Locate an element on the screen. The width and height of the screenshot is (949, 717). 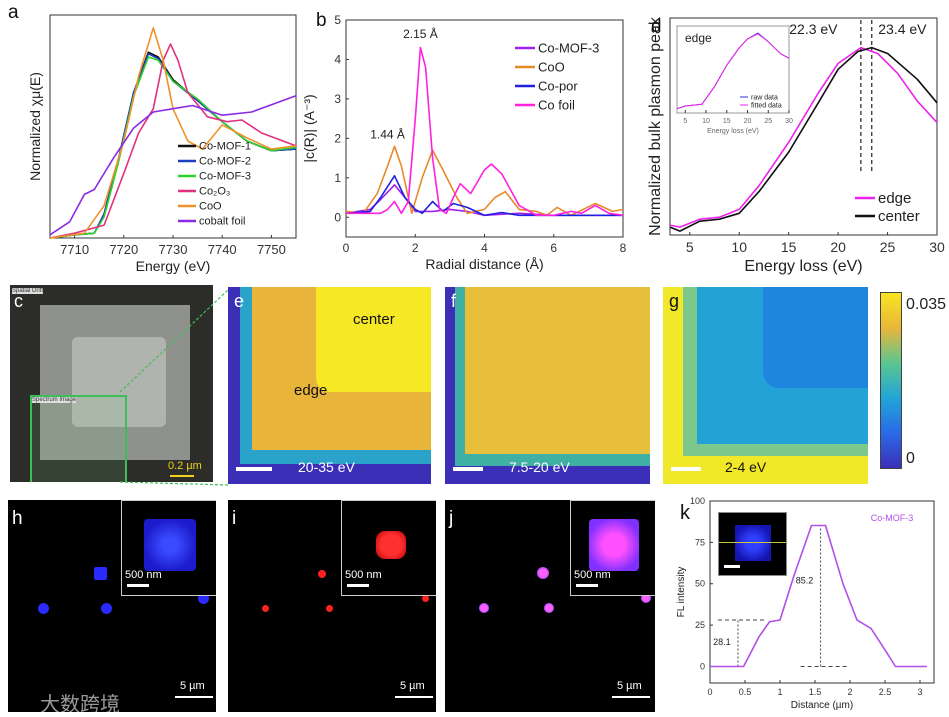
annotation: 2.15 Å is located at coordinates (420, 33).